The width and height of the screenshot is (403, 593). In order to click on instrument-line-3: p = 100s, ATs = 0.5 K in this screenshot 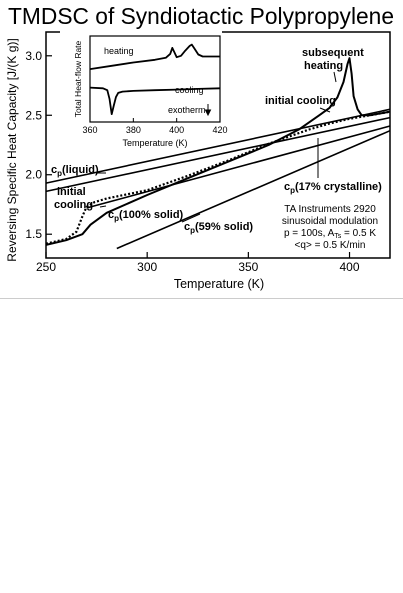, I will do `click(330, 234)`.